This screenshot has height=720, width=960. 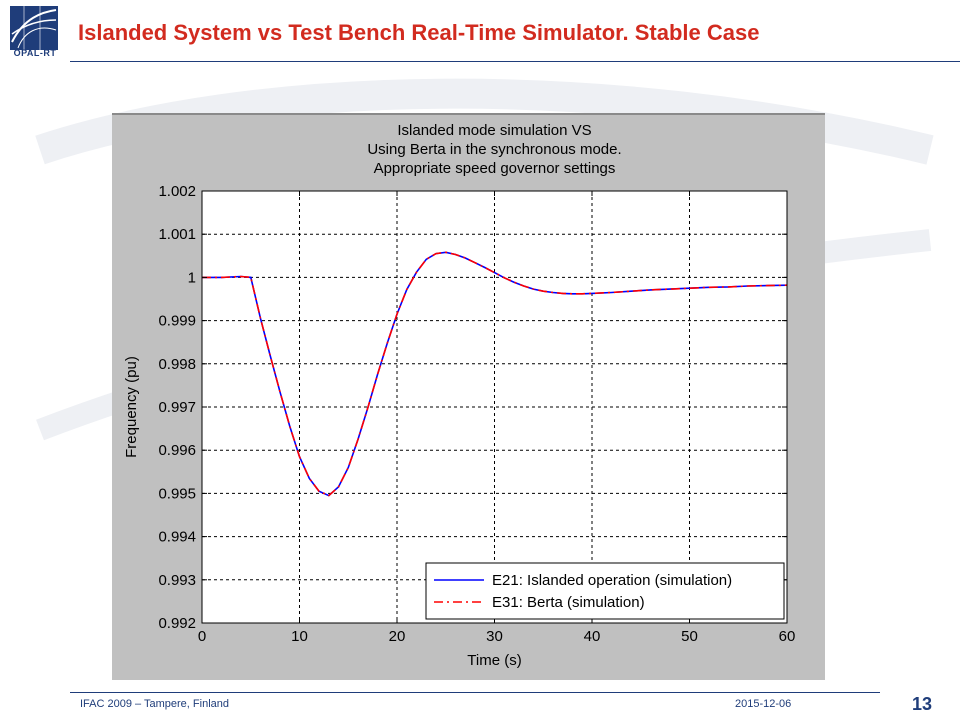 What do you see at coordinates (787, 636) in the screenshot?
I see `x-tick-label: 60` at bounding box center [787, 636].